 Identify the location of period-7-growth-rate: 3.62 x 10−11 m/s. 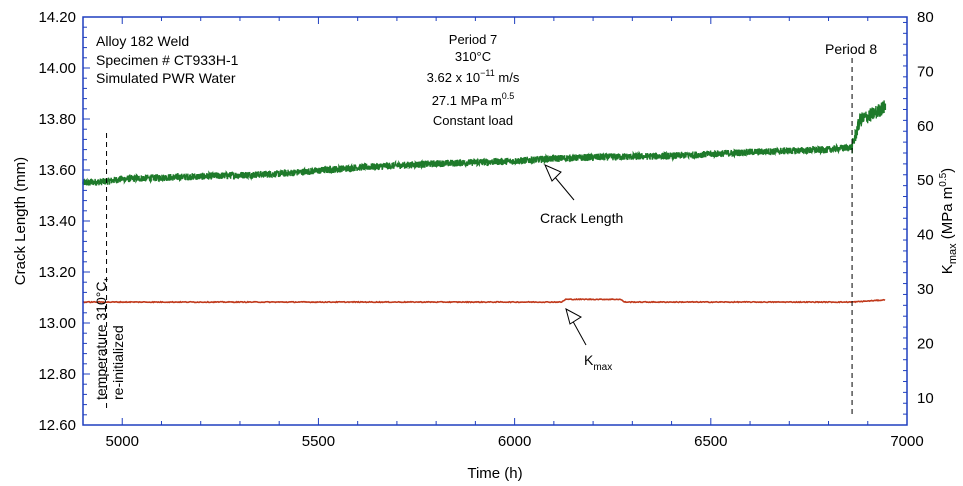
(473, 76).